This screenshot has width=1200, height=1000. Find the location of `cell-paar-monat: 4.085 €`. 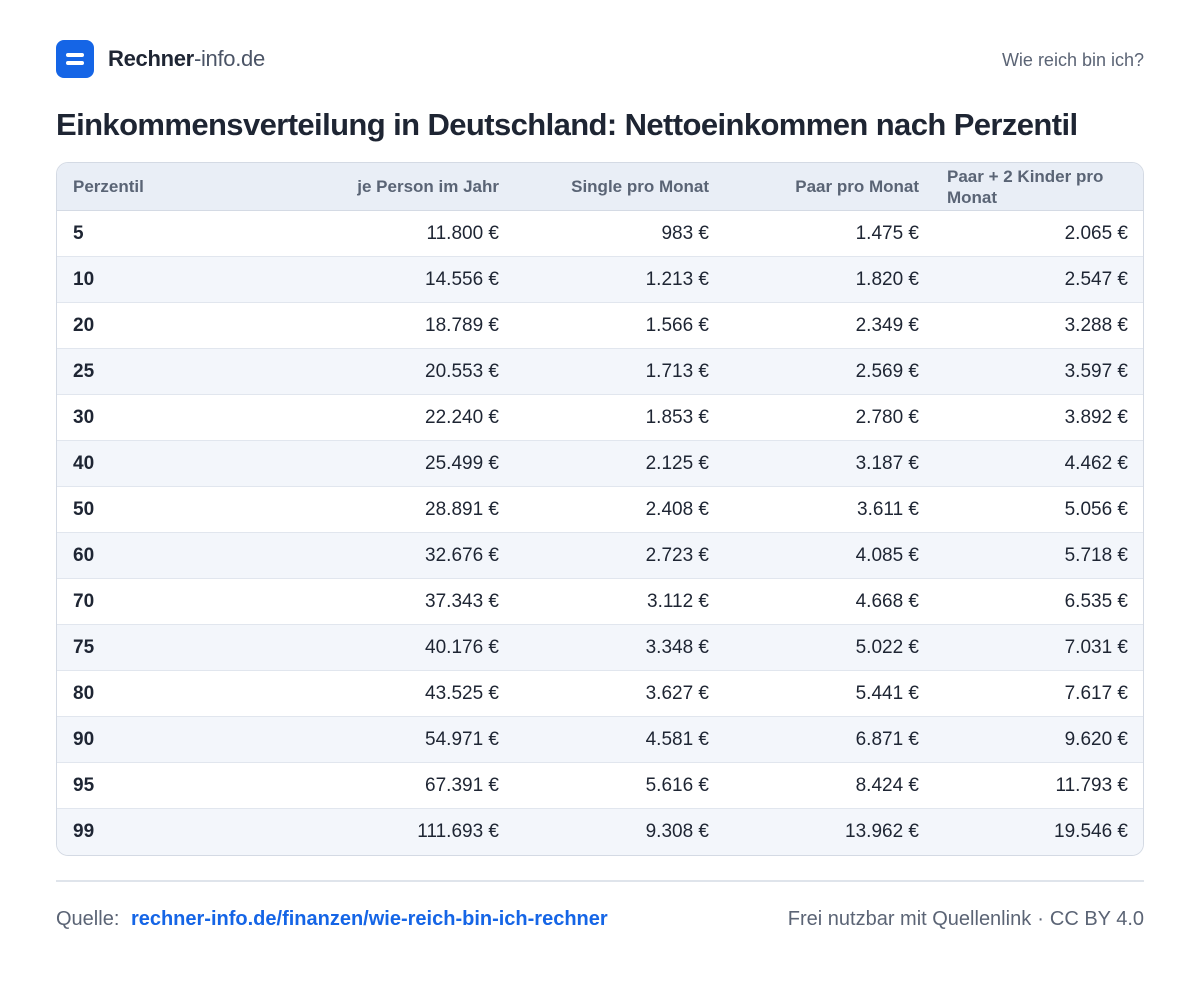

cell-paar-monat: 4.085 € is located at coordinates (887, 555).